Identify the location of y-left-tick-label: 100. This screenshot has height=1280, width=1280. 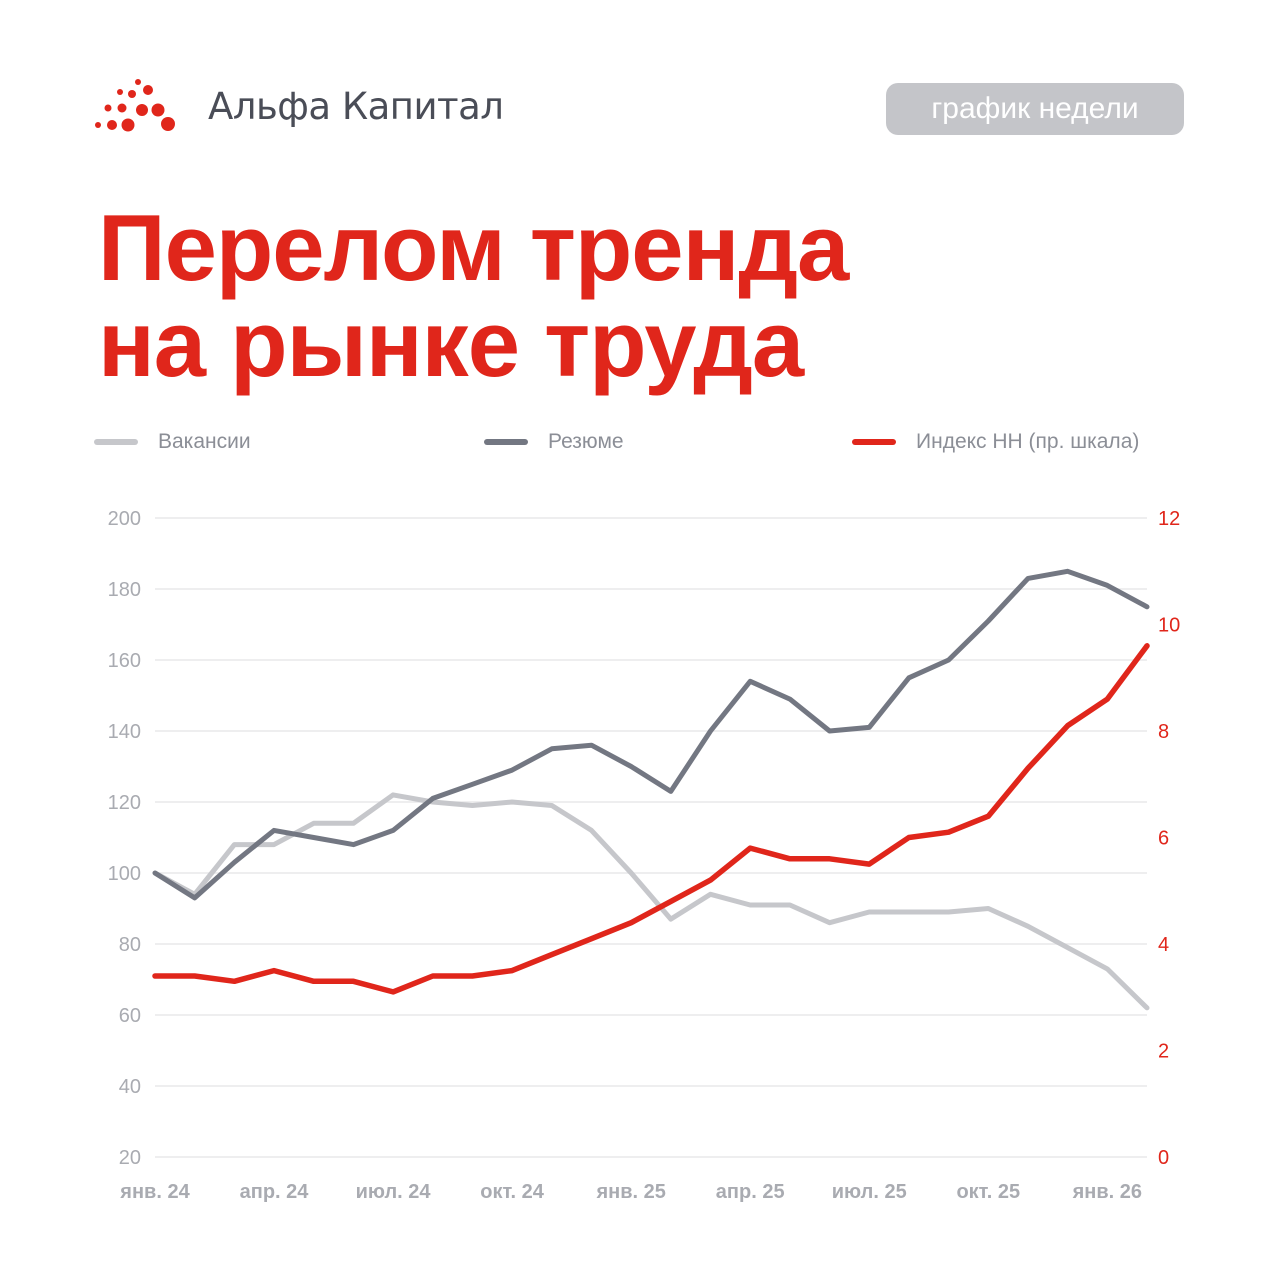
(124, 874).